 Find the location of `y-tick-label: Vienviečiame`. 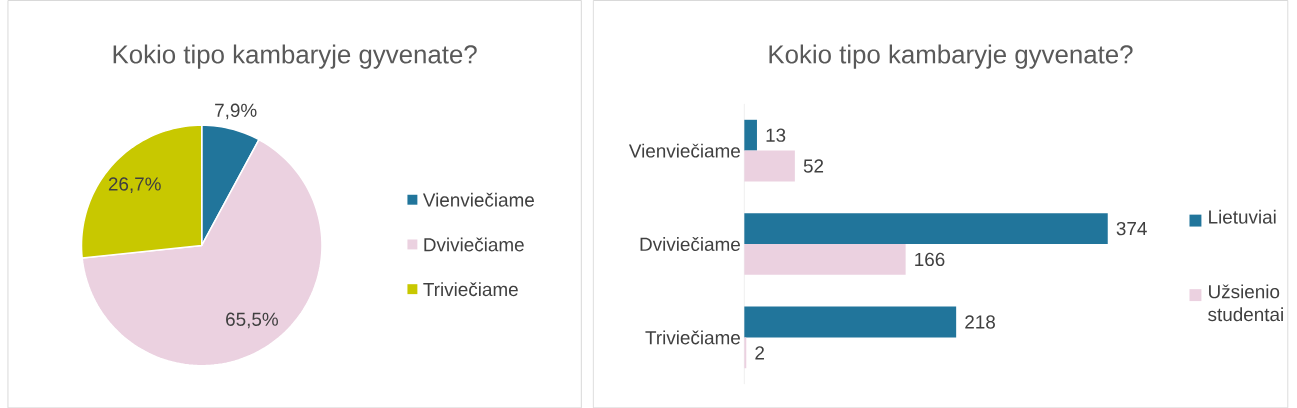

y-tick-label: Vienviečiame is located at coordinates (684, 150).